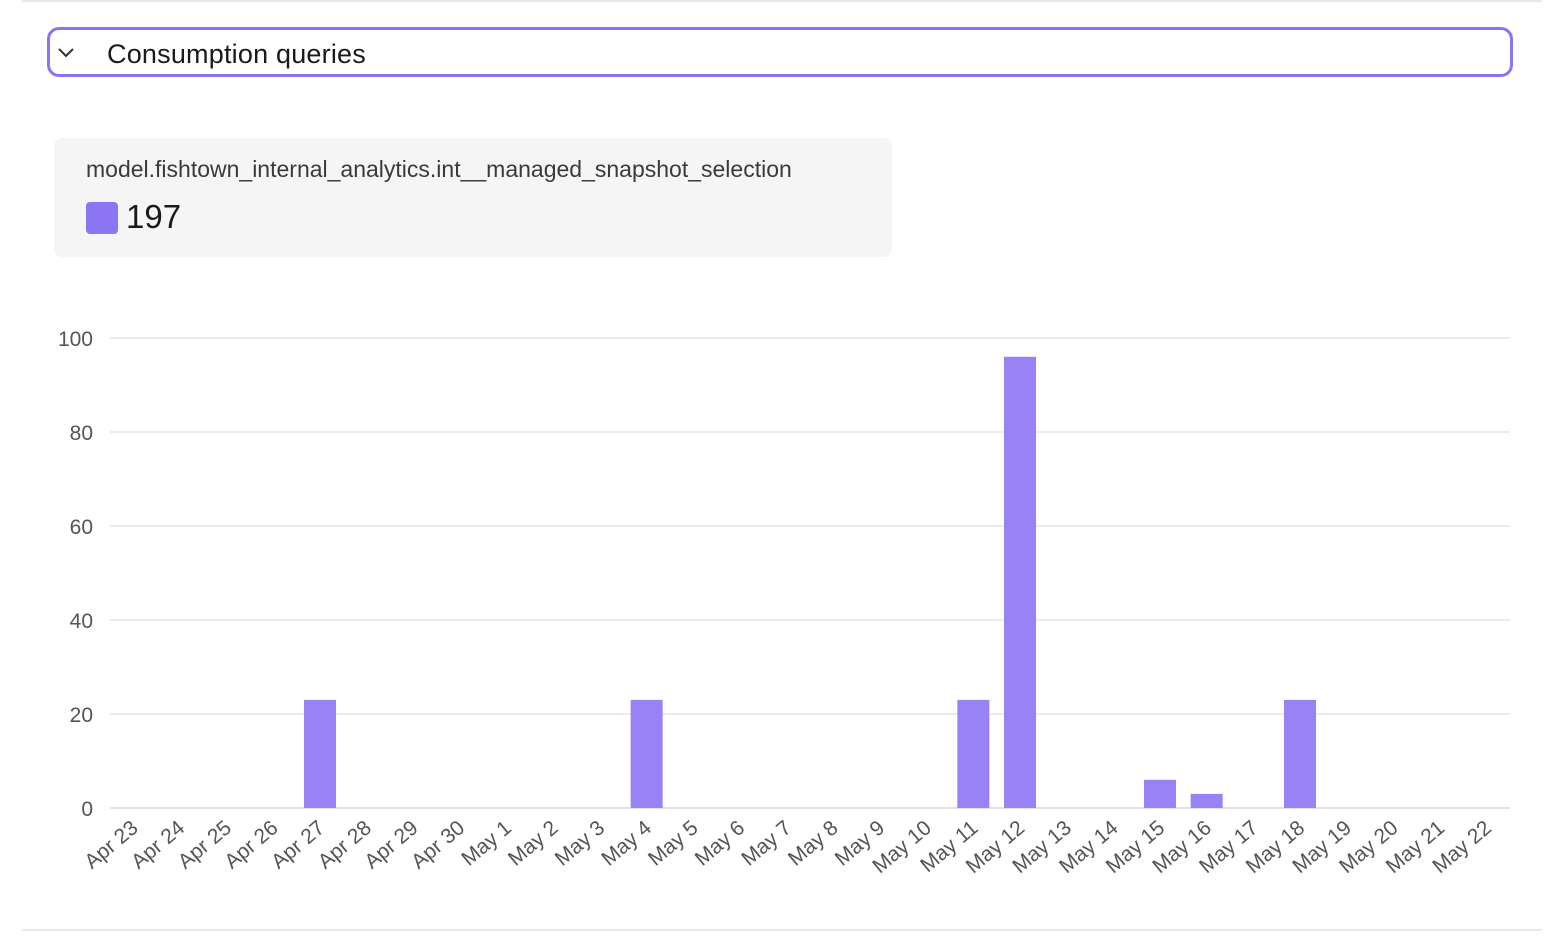 The width and height of the screenshot is (1564, 940). What do you see at coordinates (81, 715) in the screenshot?
I see `y-tick-label: 20` at bounding box center [81, 715].